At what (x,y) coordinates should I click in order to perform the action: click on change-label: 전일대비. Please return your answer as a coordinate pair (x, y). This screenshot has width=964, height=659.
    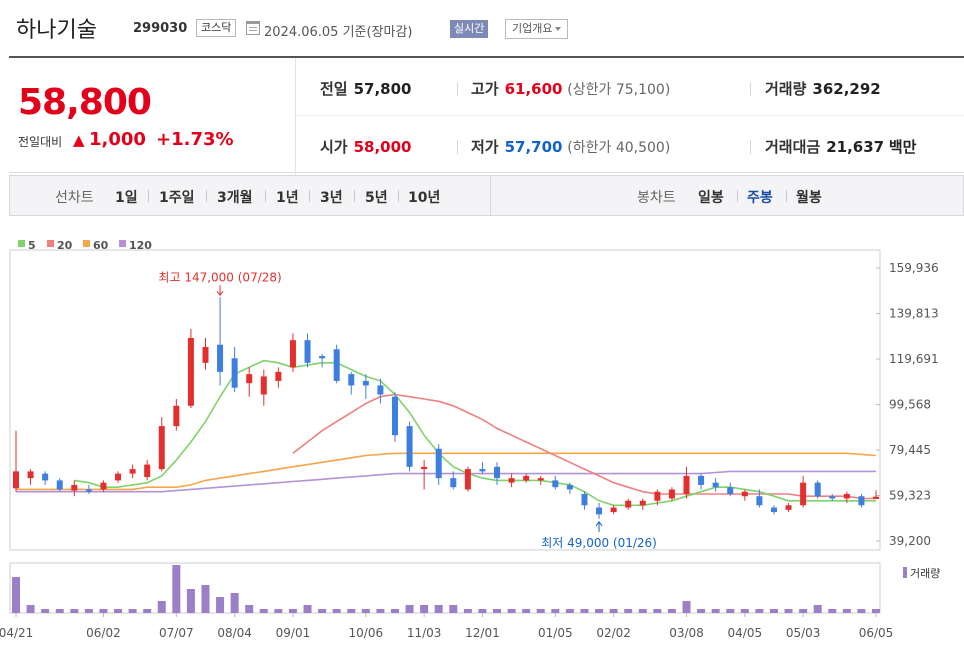
    Looking at the image, I should click on (40, 142).